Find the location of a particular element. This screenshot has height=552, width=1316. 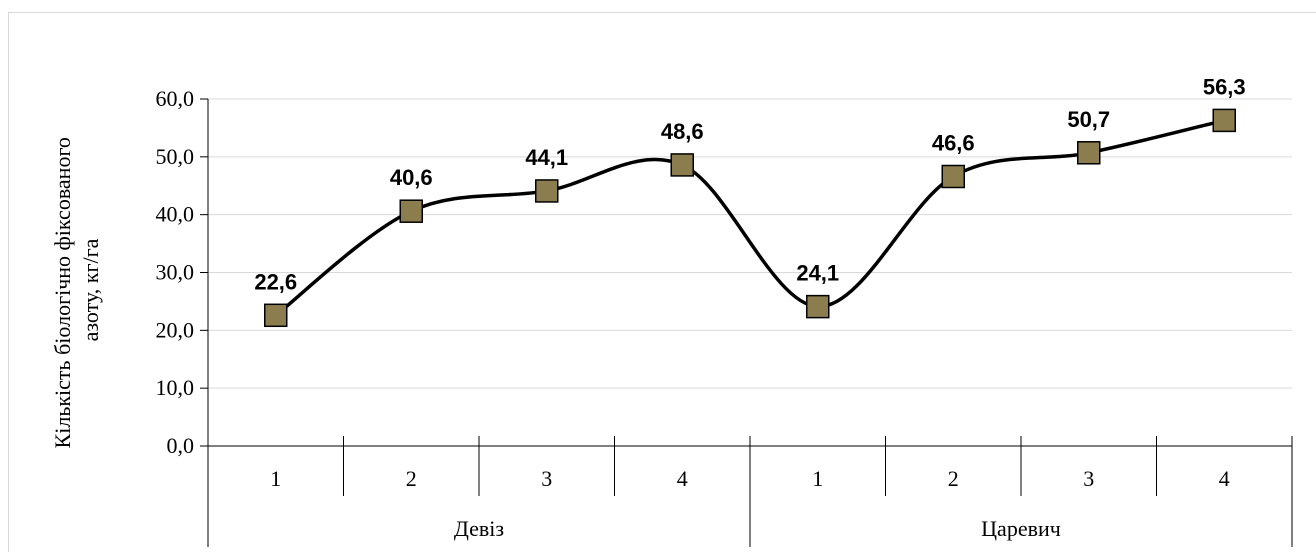

y-tick-label: 20,0 is located at coordinates (175, 329).